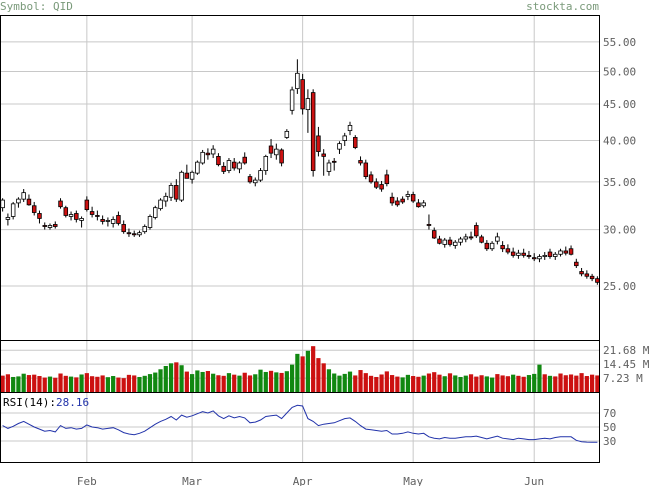 Image resolution: width=655 pixels, height=486 pixels. Describe the element at coordinates (300, 427) in the screenshot. I see `panel-frame` at that location.